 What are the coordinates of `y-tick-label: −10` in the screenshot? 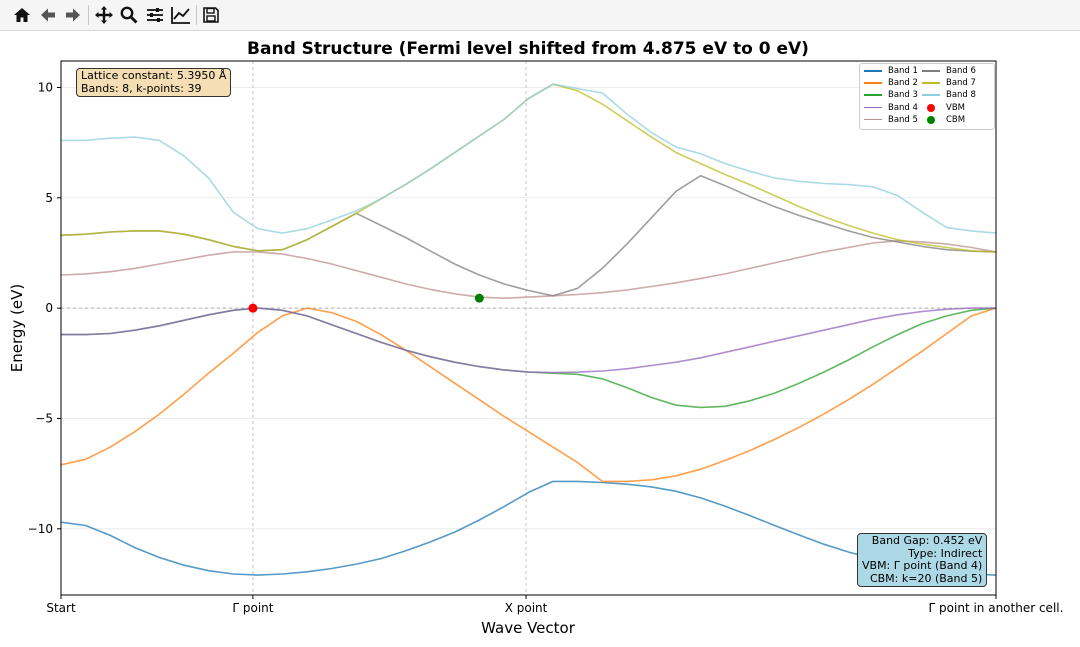 It's located at (40, 529).